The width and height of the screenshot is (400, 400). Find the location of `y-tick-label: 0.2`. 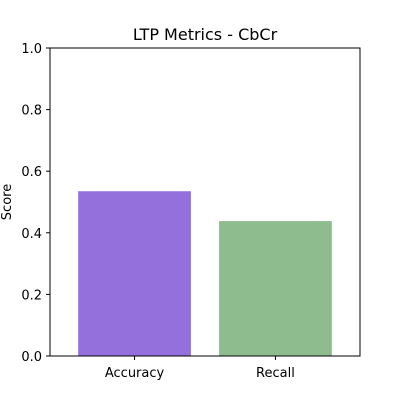

y-tick-label: 0.2 is located at coordinates (31, 295).